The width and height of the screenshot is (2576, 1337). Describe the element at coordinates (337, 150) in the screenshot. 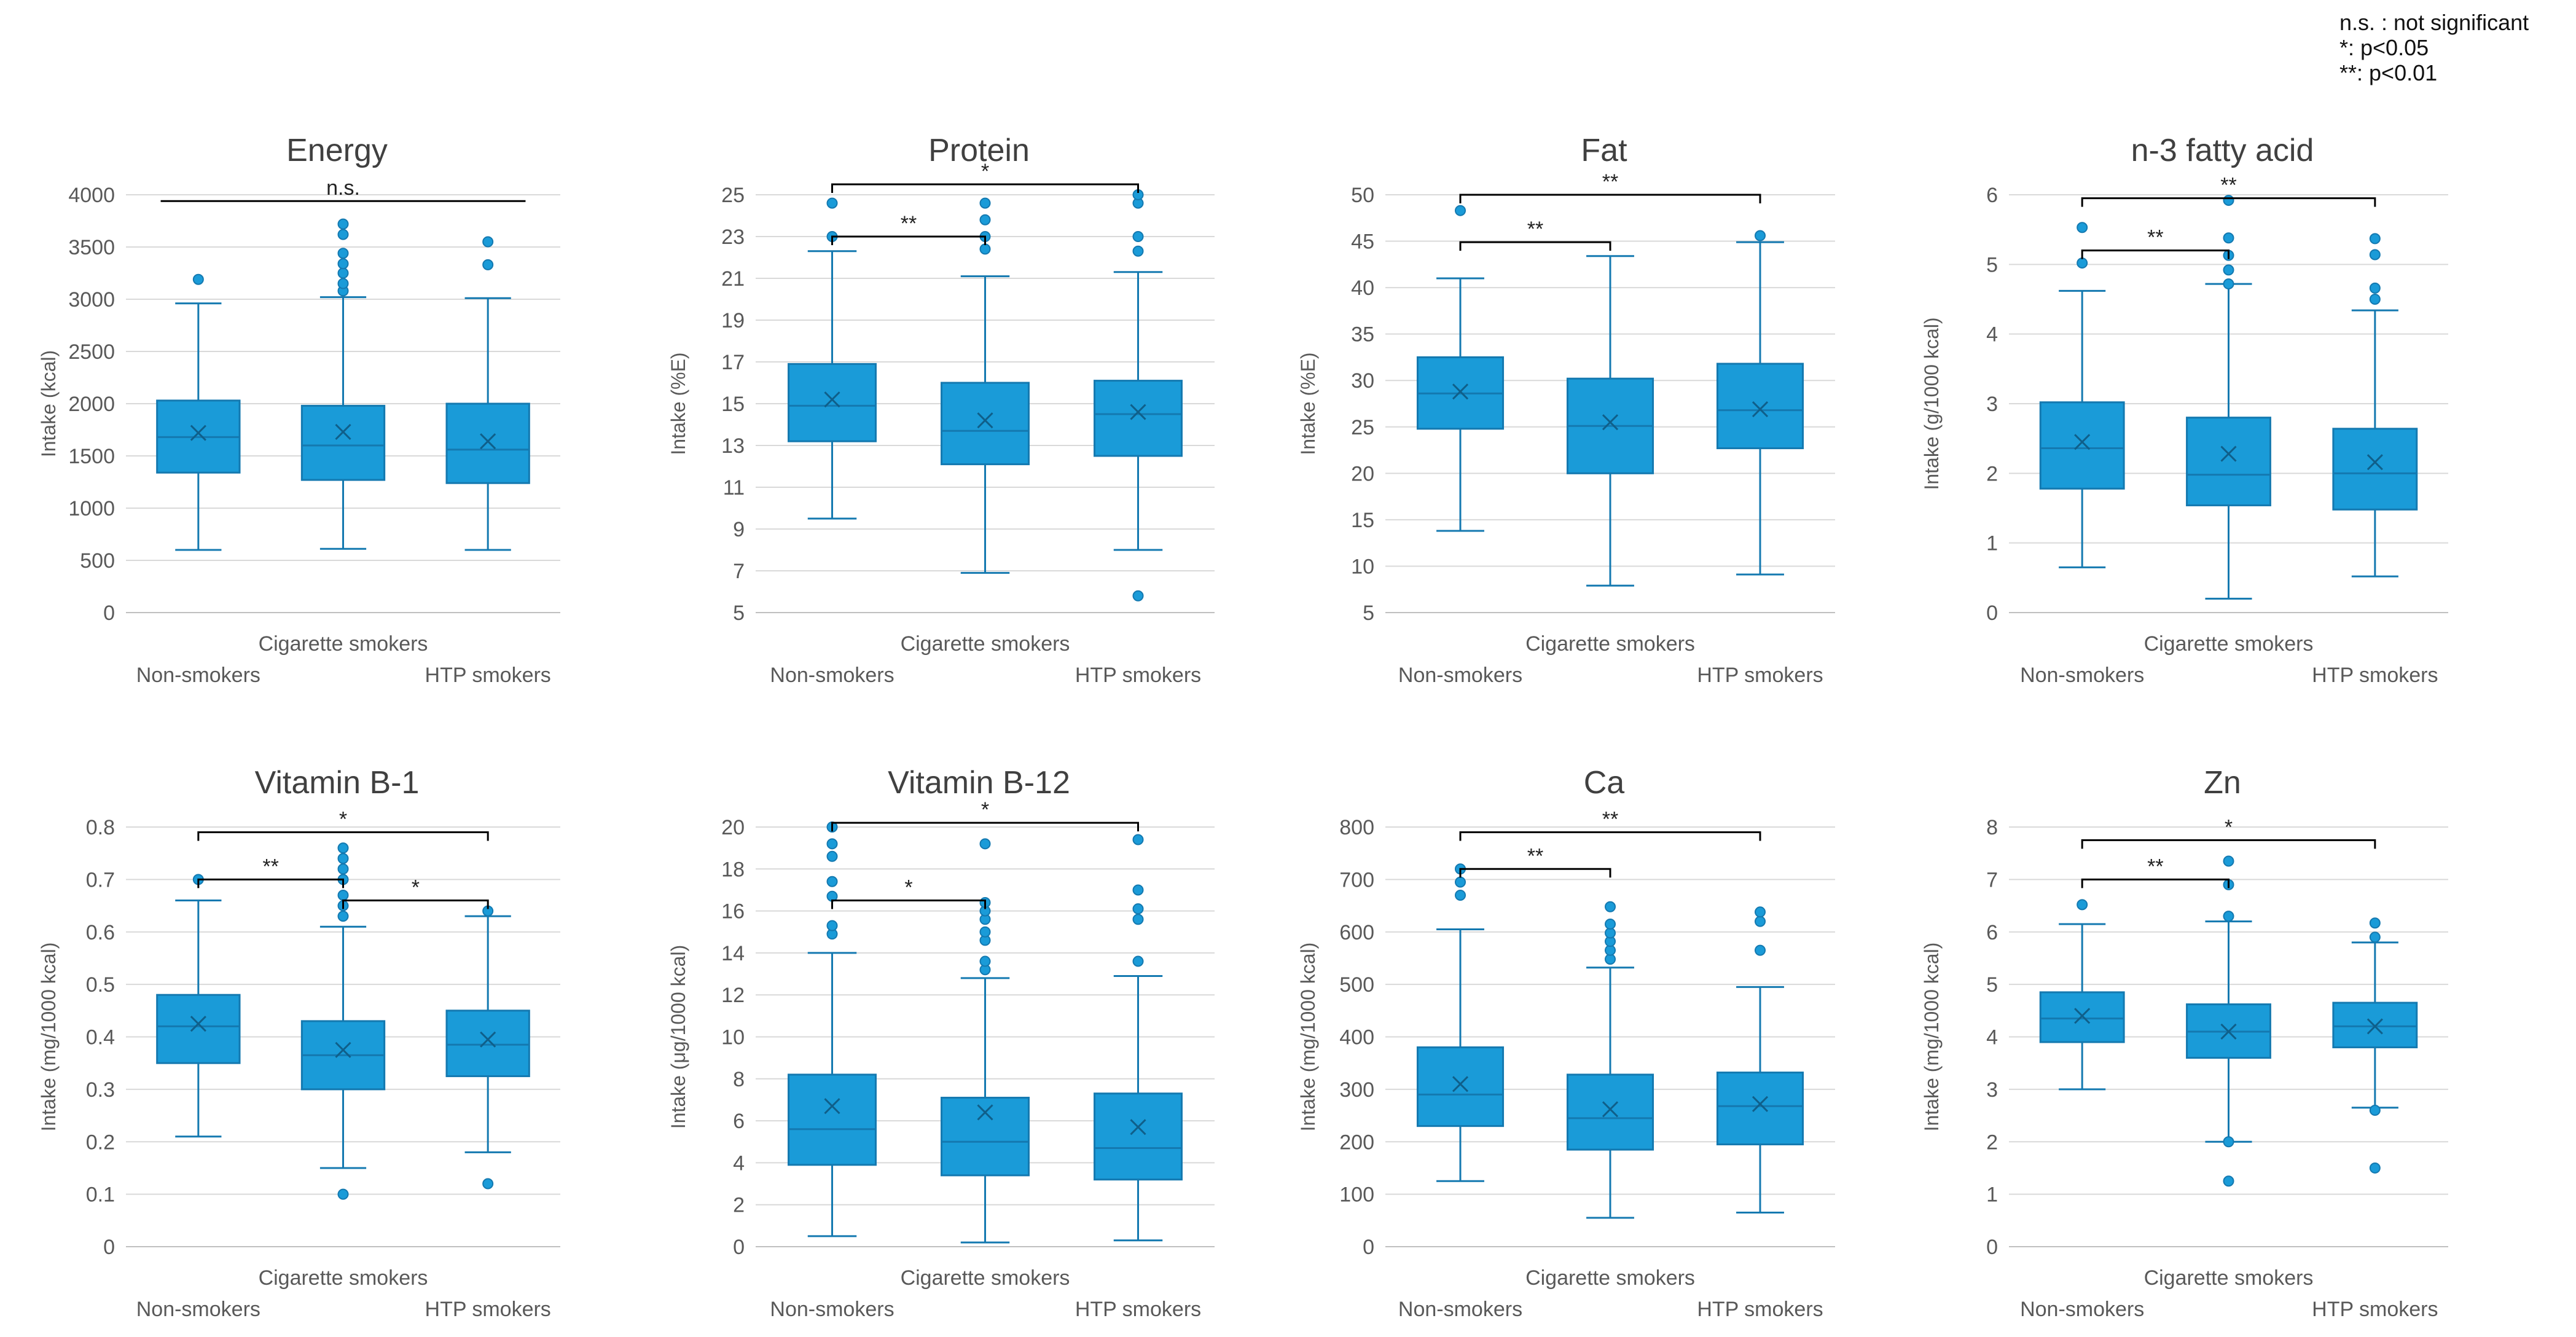

I see `chart-title: Energy` at that location.